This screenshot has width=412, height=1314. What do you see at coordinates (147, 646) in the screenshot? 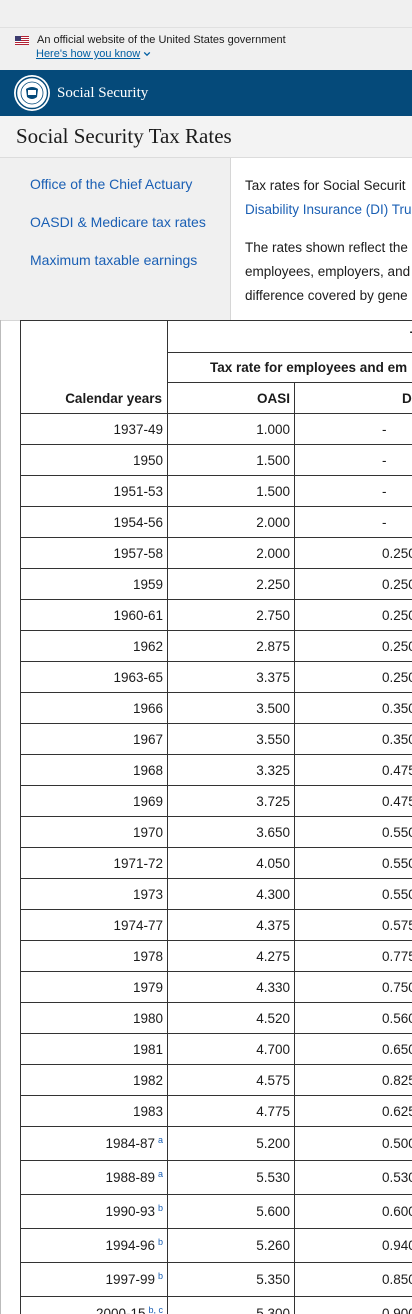
I see `year-text: 1962` at bounding box center [147, 646].